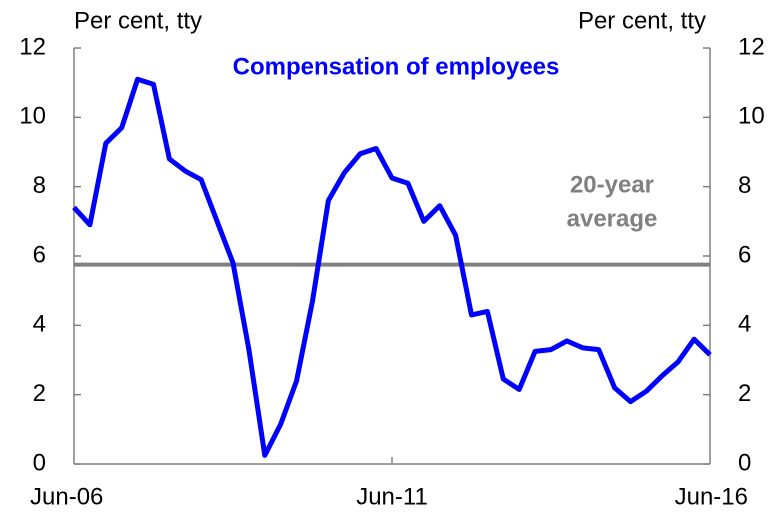 The image size is (778, 518). I want to click on x-tick-label: Jun-06, so click(66, 496).